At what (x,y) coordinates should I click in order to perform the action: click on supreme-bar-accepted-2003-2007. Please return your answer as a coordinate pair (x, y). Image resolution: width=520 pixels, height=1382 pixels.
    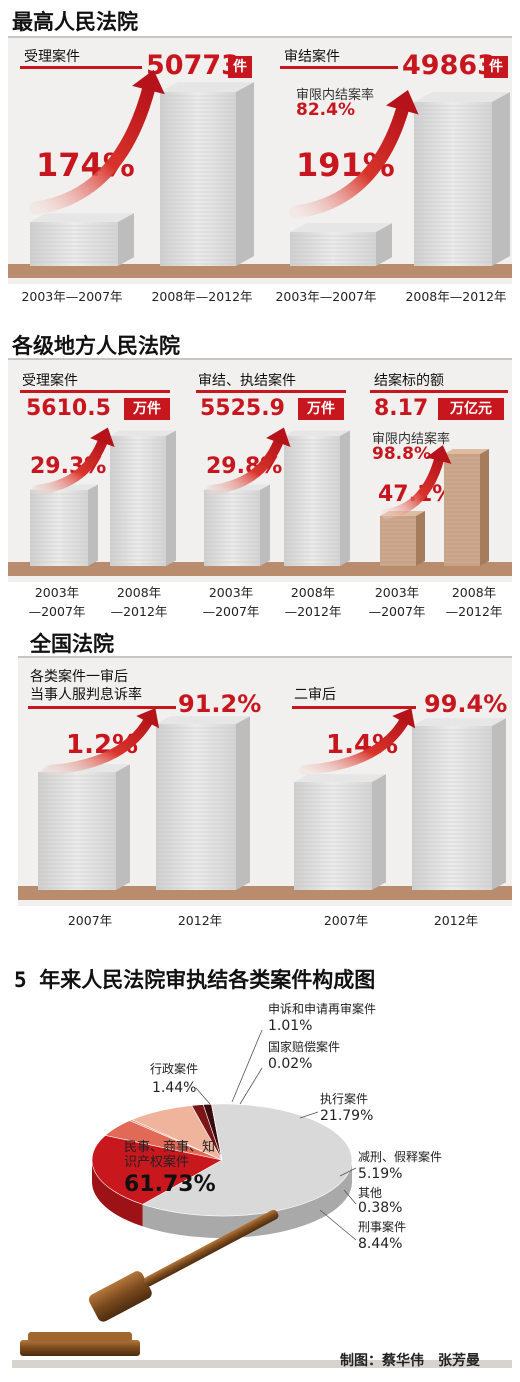
    Looking at the image, I should click on (82, 239).